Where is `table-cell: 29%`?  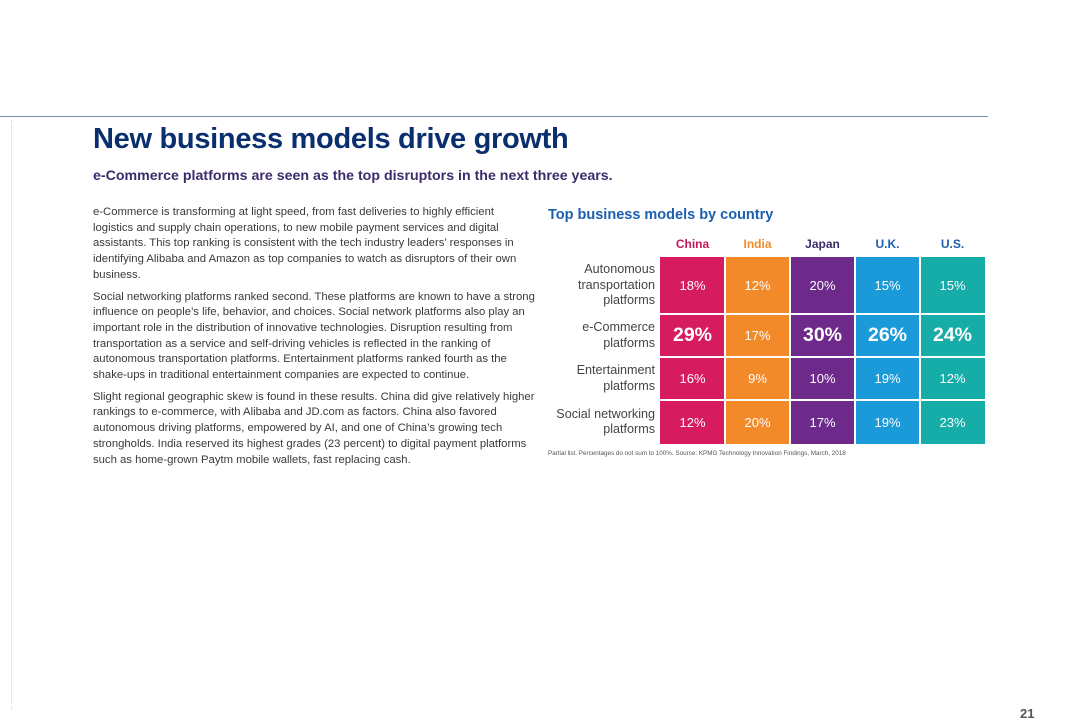 table-cell: 29% is located at coordinates (692, 335).